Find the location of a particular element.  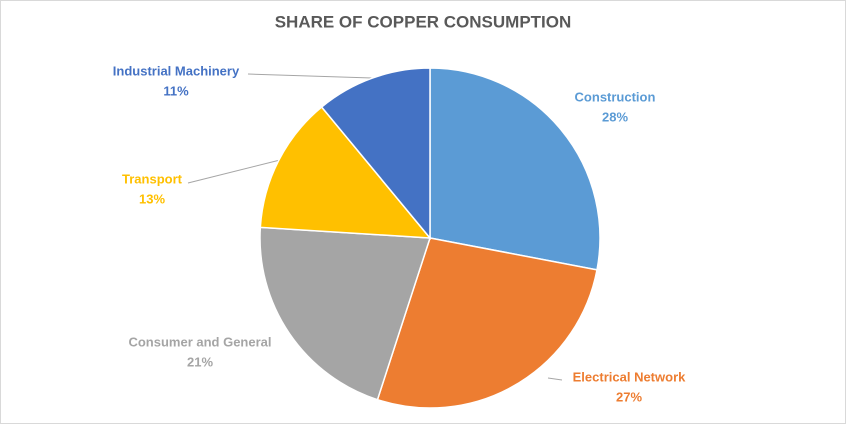

slice-label: Consumer and General is located at coordinates (199, 341).